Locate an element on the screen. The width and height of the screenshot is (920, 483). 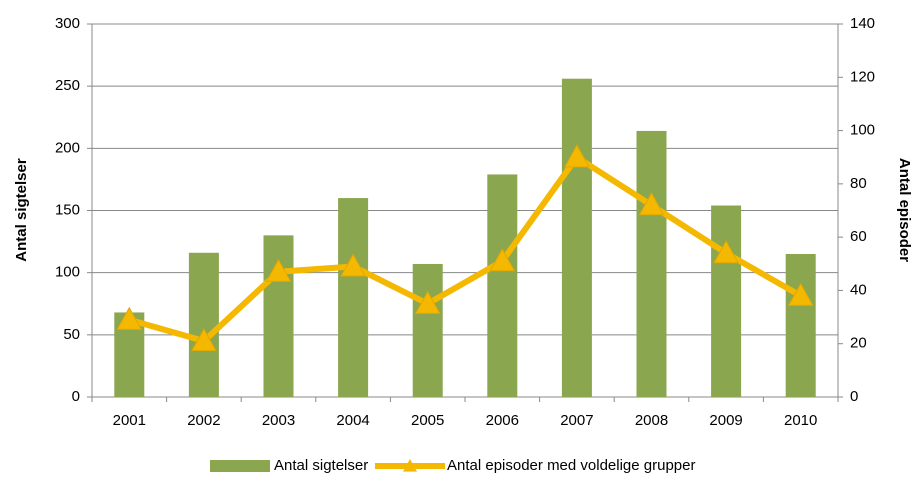
y2-tick-label: 0 is located at coordinates (854, 396).